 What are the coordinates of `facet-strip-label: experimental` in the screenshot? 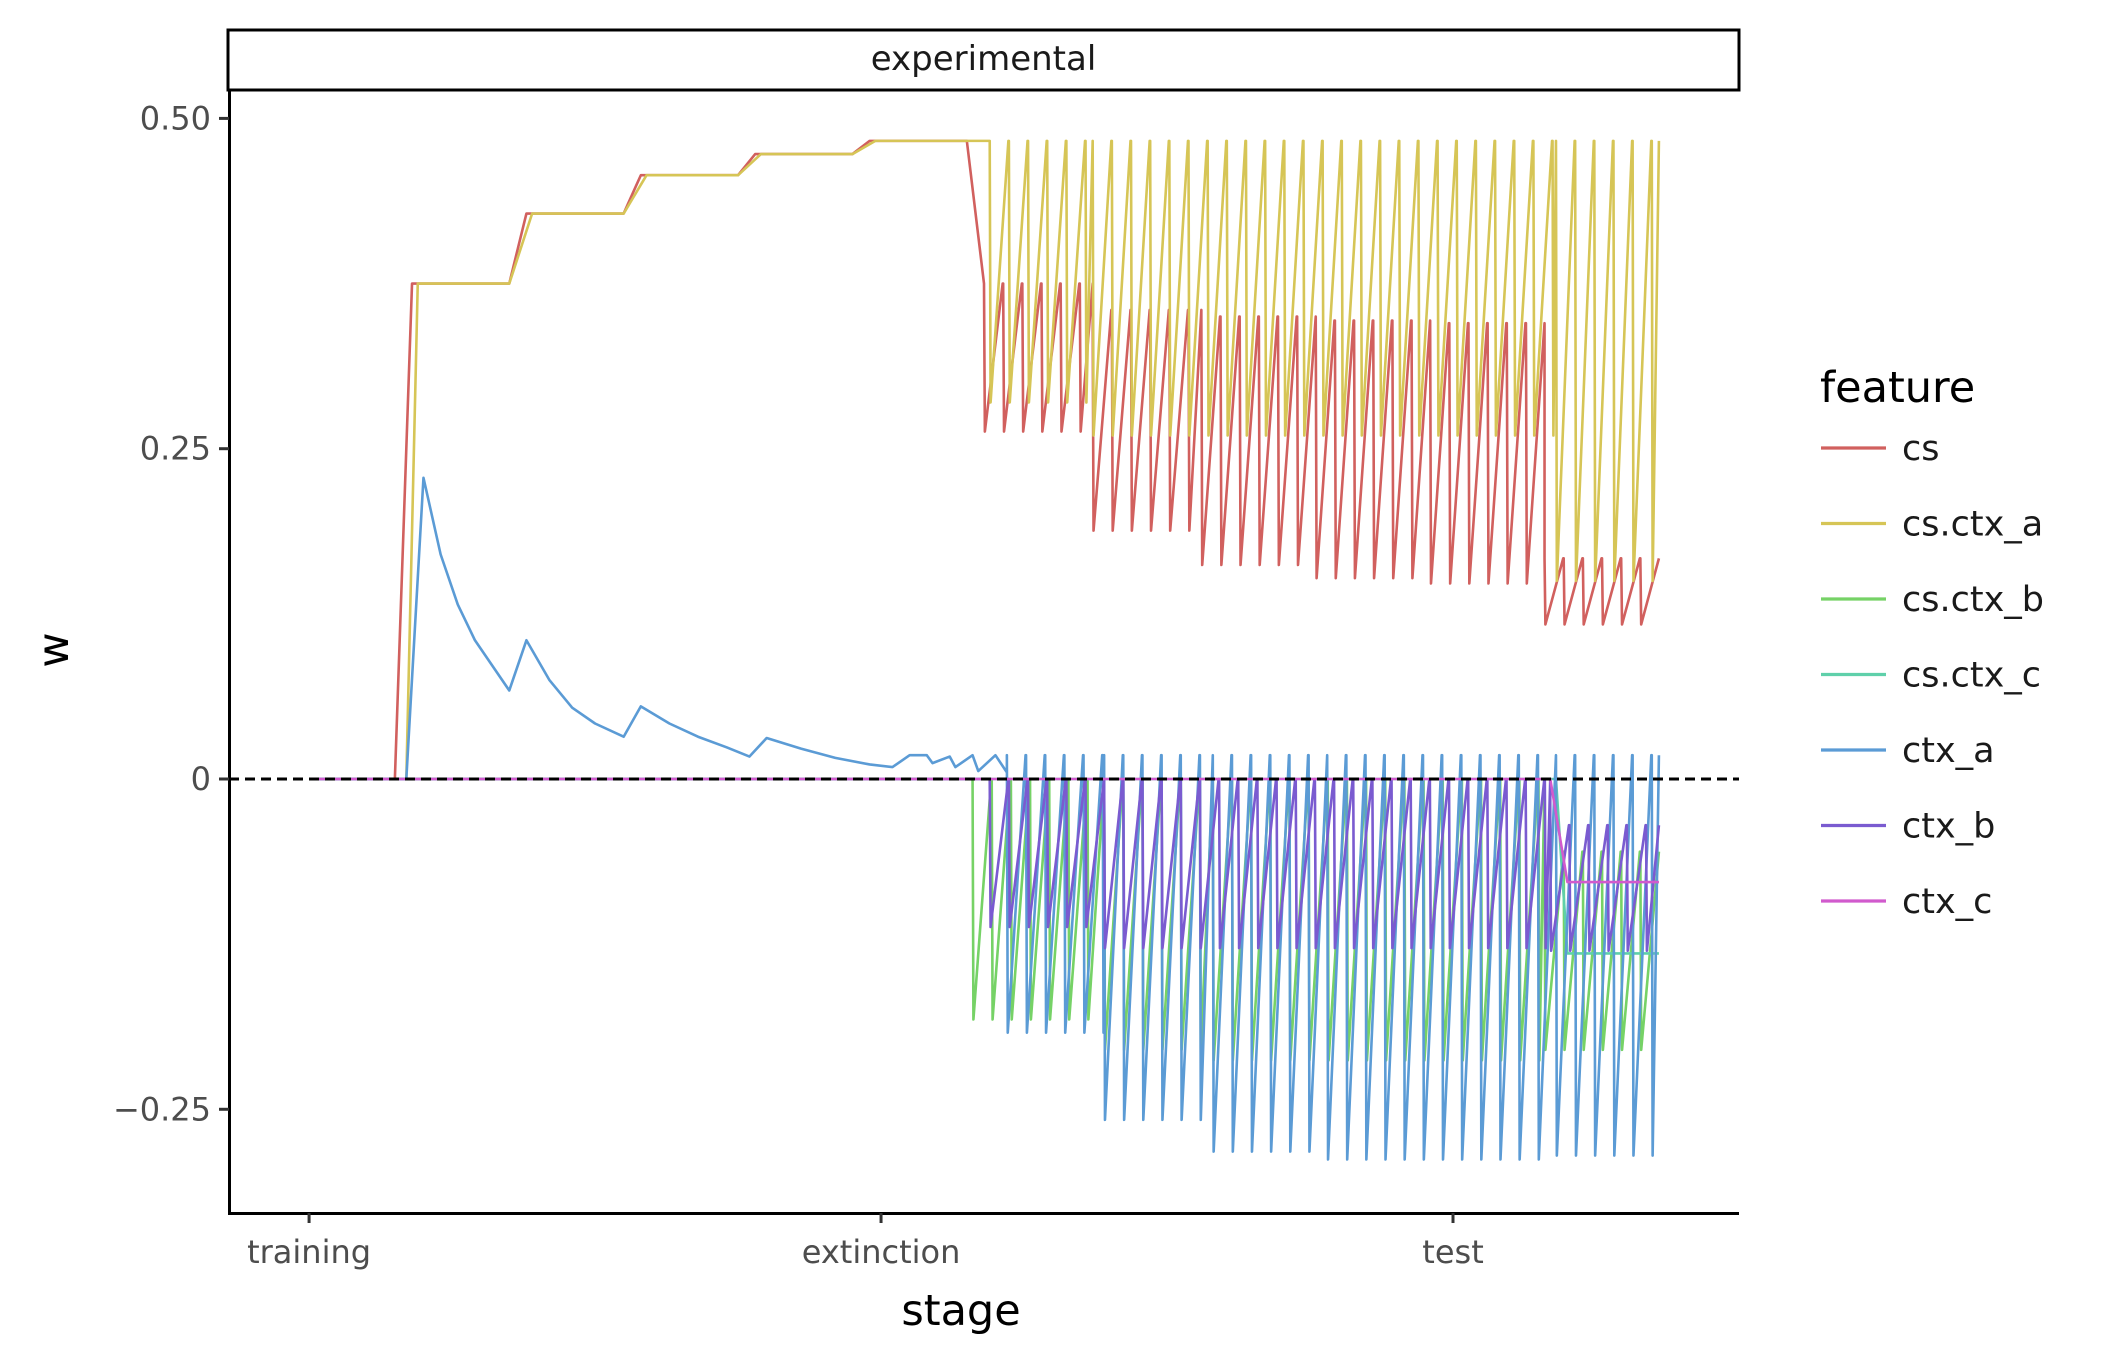 It's located at (984, 59).